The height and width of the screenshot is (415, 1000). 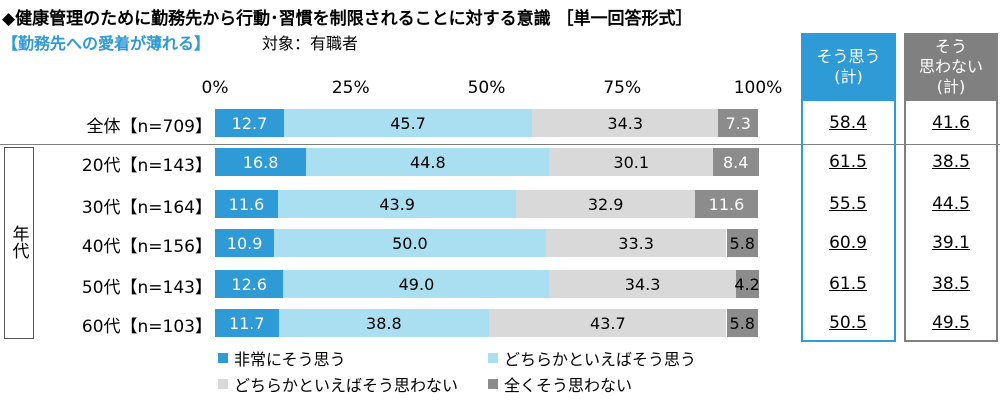 What do you see at coordinates (146, 166) in the screenshot?
I see `category-label: 20代【n=143】` at bounding box center [146, 166].